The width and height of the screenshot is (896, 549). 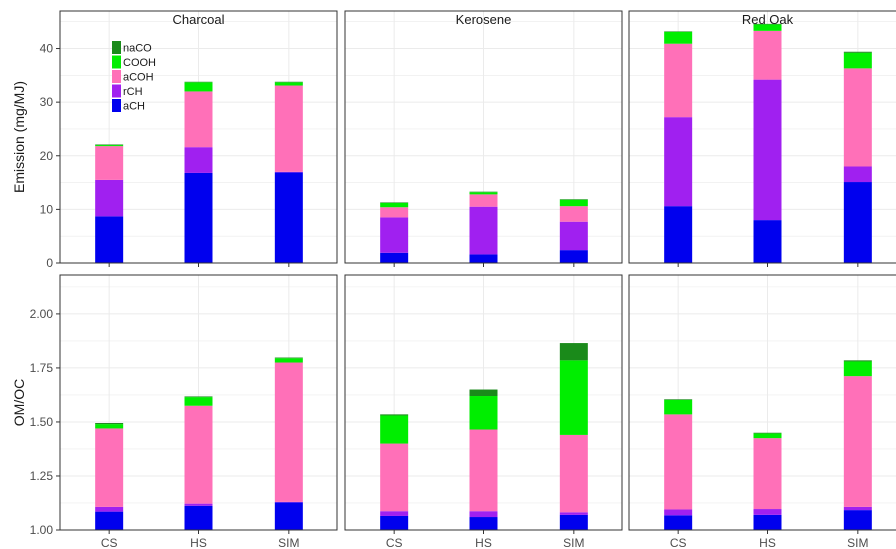 What do you see at coordinates (768, 19) in the screenshot?
I see `facet-title: Red Oak` at bounding box center [768, 19].